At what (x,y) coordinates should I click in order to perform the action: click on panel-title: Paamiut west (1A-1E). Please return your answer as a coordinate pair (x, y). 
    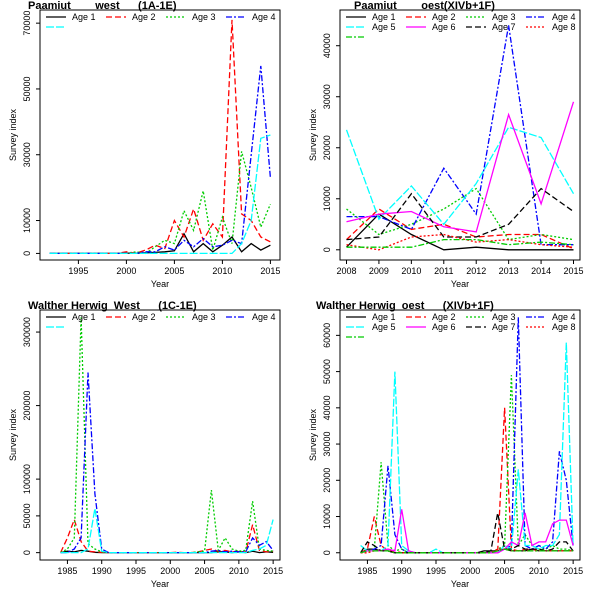
    Looking at the image, I should click on (102, 6).